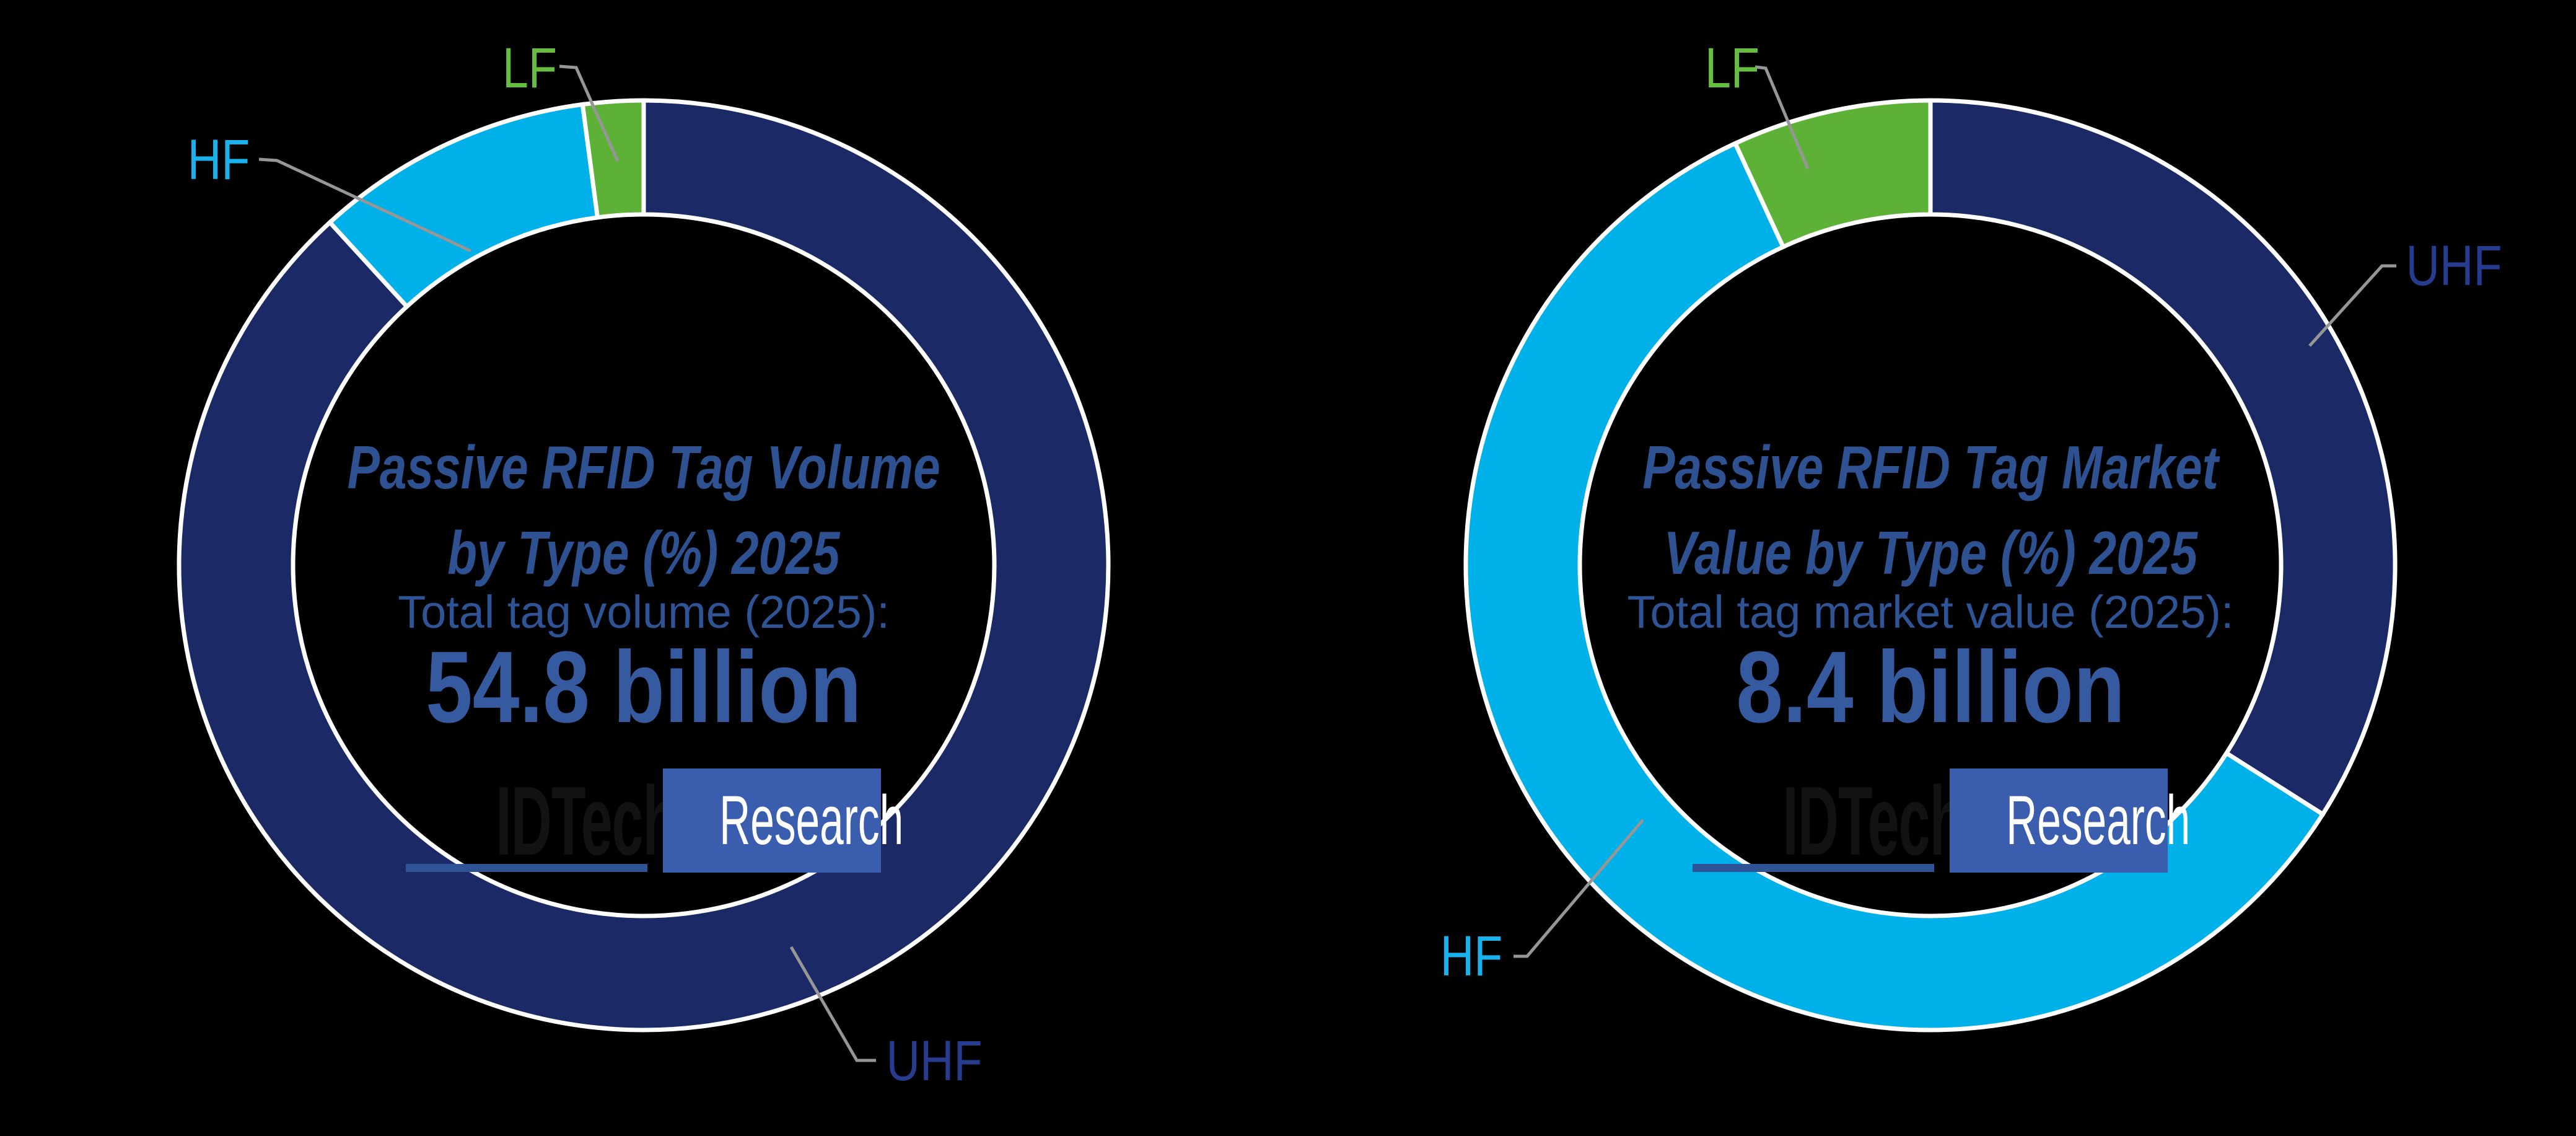  I want to click on chart-title-line2: Value by Type (%) 2025, so click(1930, 553).